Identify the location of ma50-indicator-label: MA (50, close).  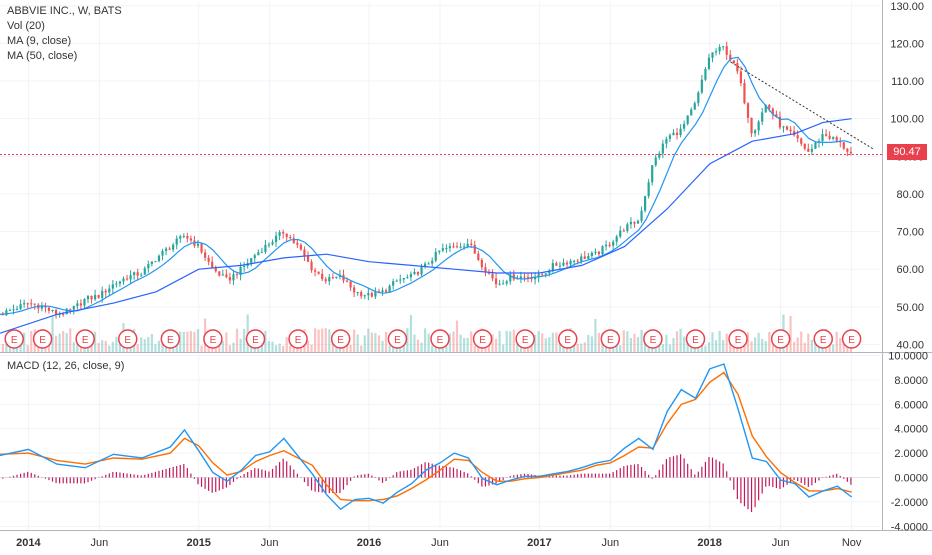
(42, 56).